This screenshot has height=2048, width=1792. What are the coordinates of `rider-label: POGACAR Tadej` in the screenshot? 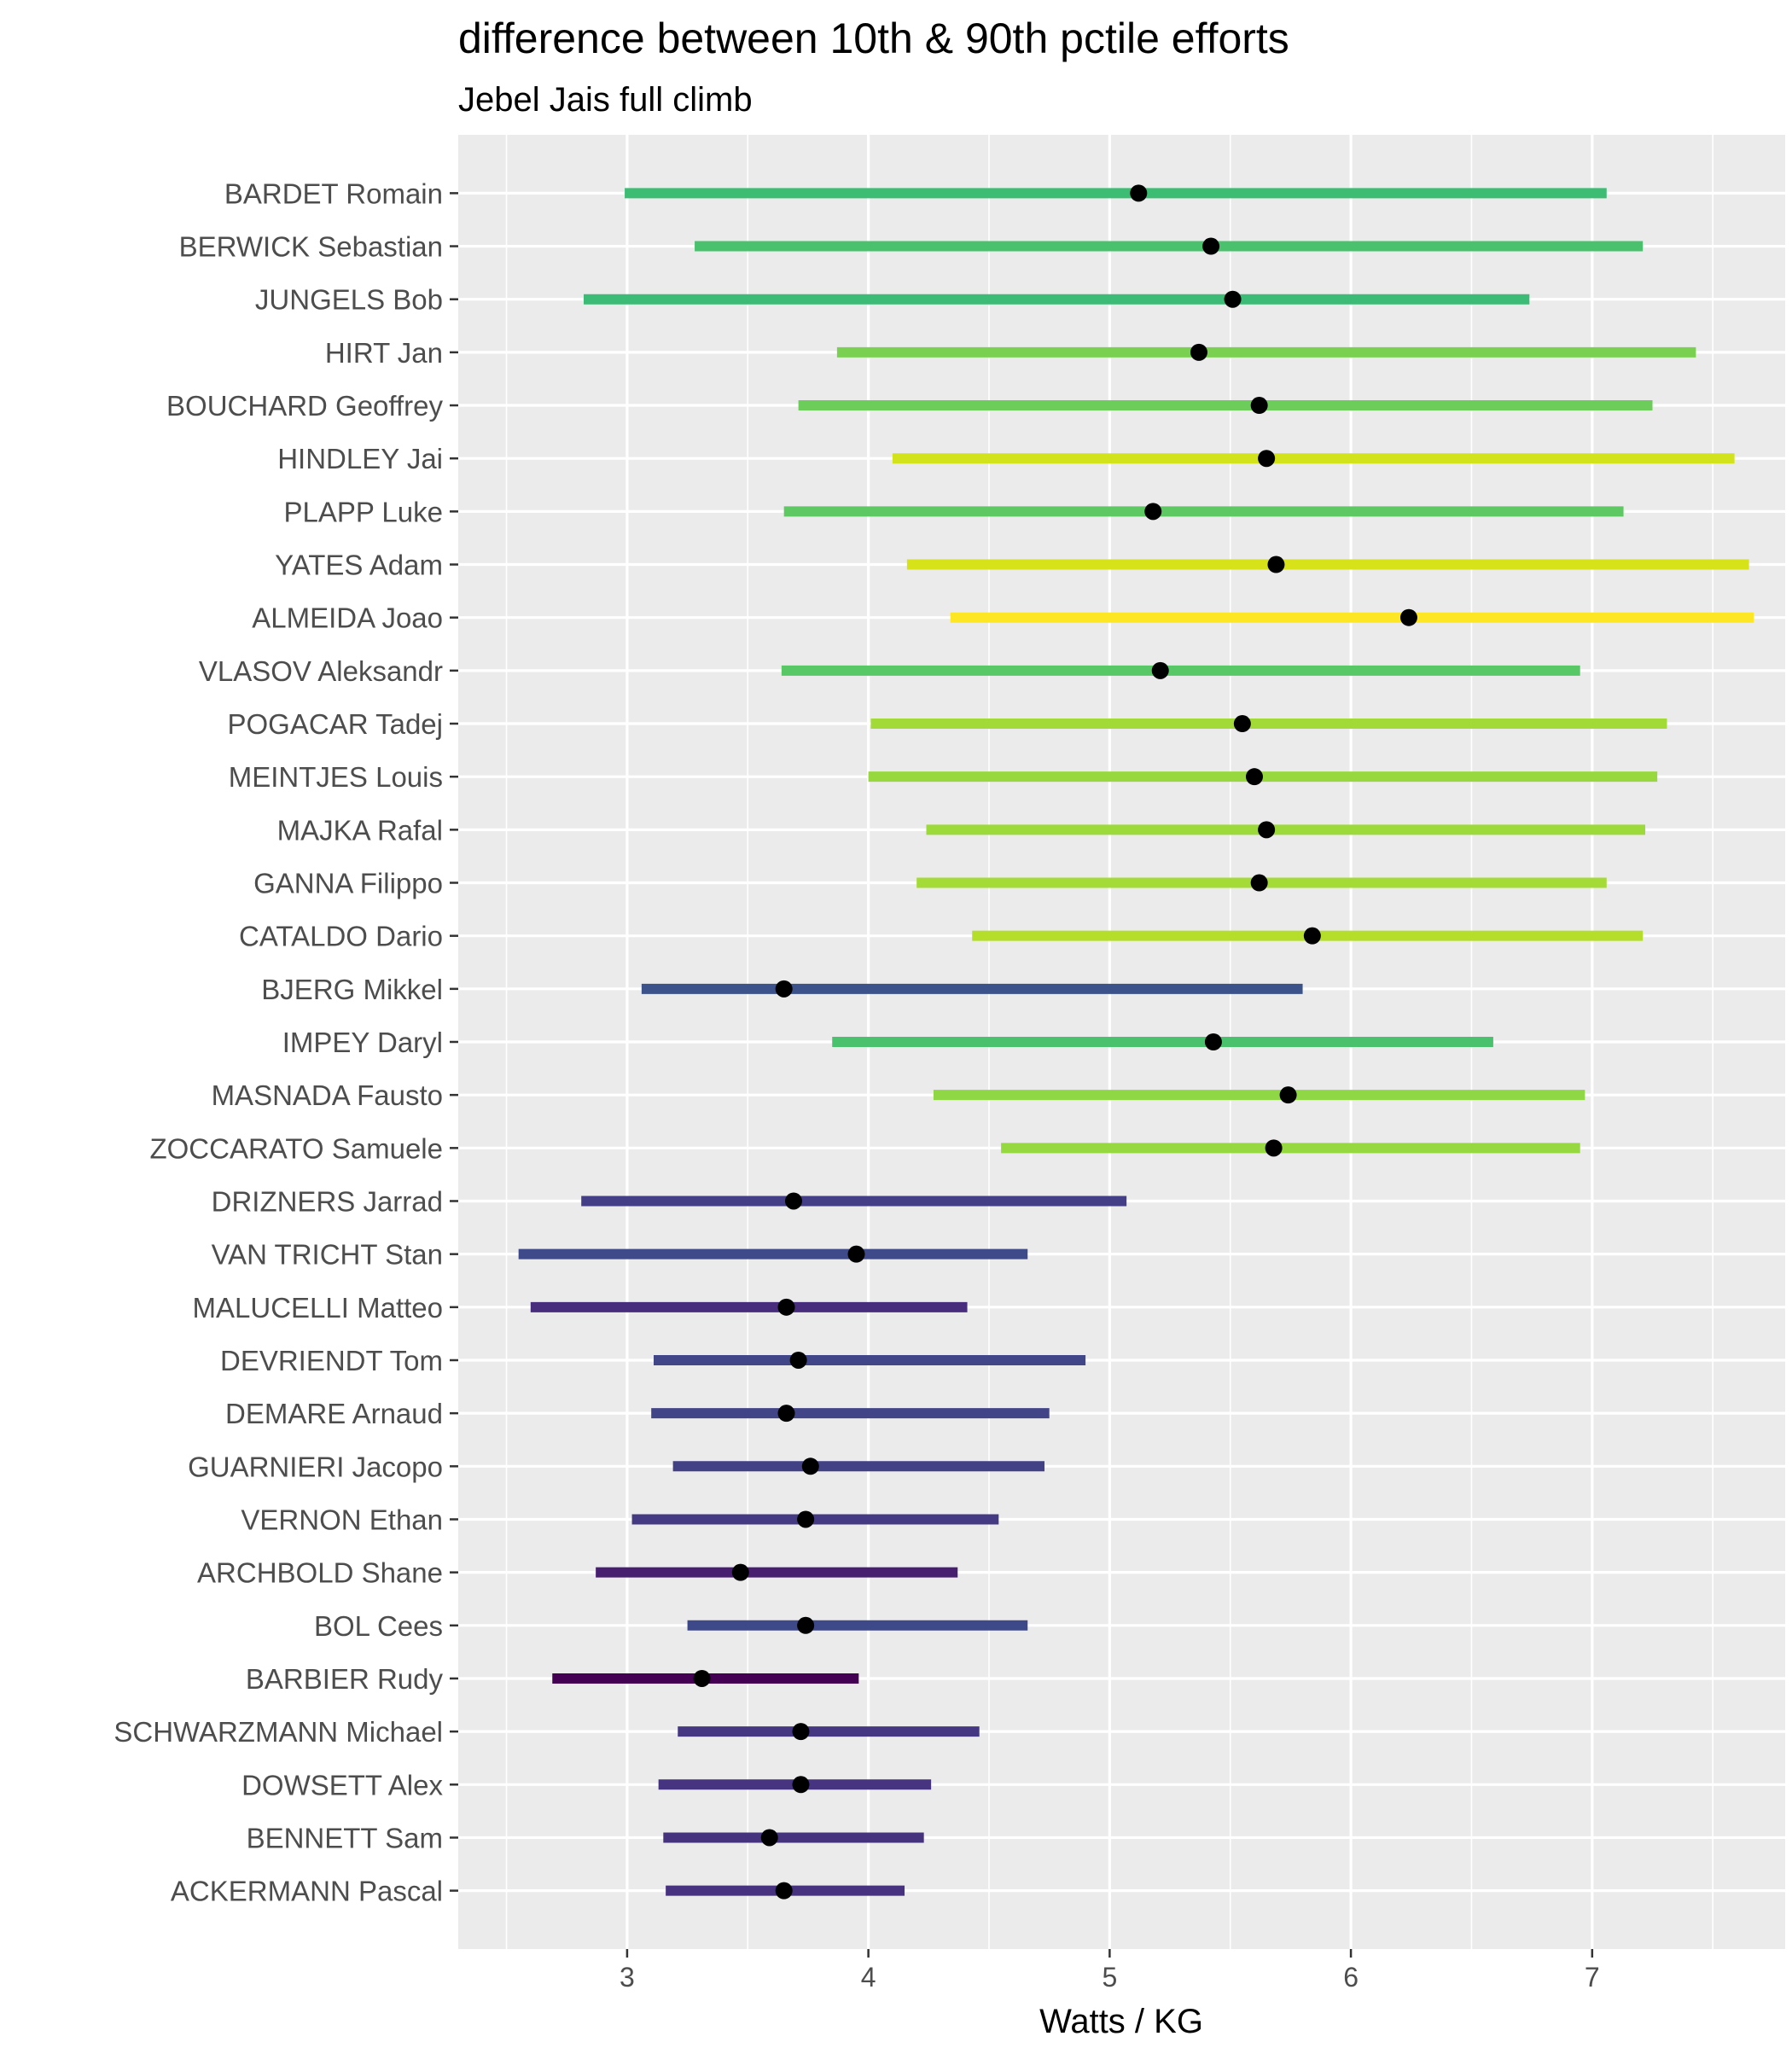 It's located at (336, 724).